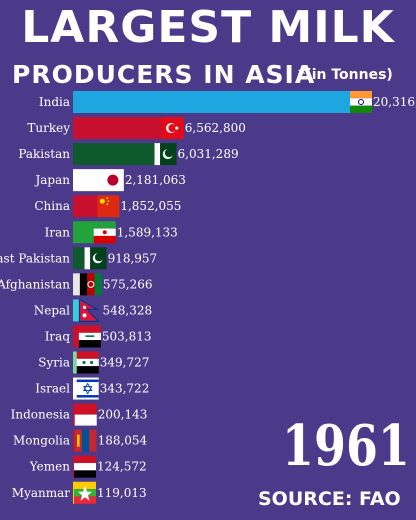 This screenshot has width=416, height=520. Describe the element at coordinates (112, 180) in the screenshot. I see `japan-flag-icon` at that location.